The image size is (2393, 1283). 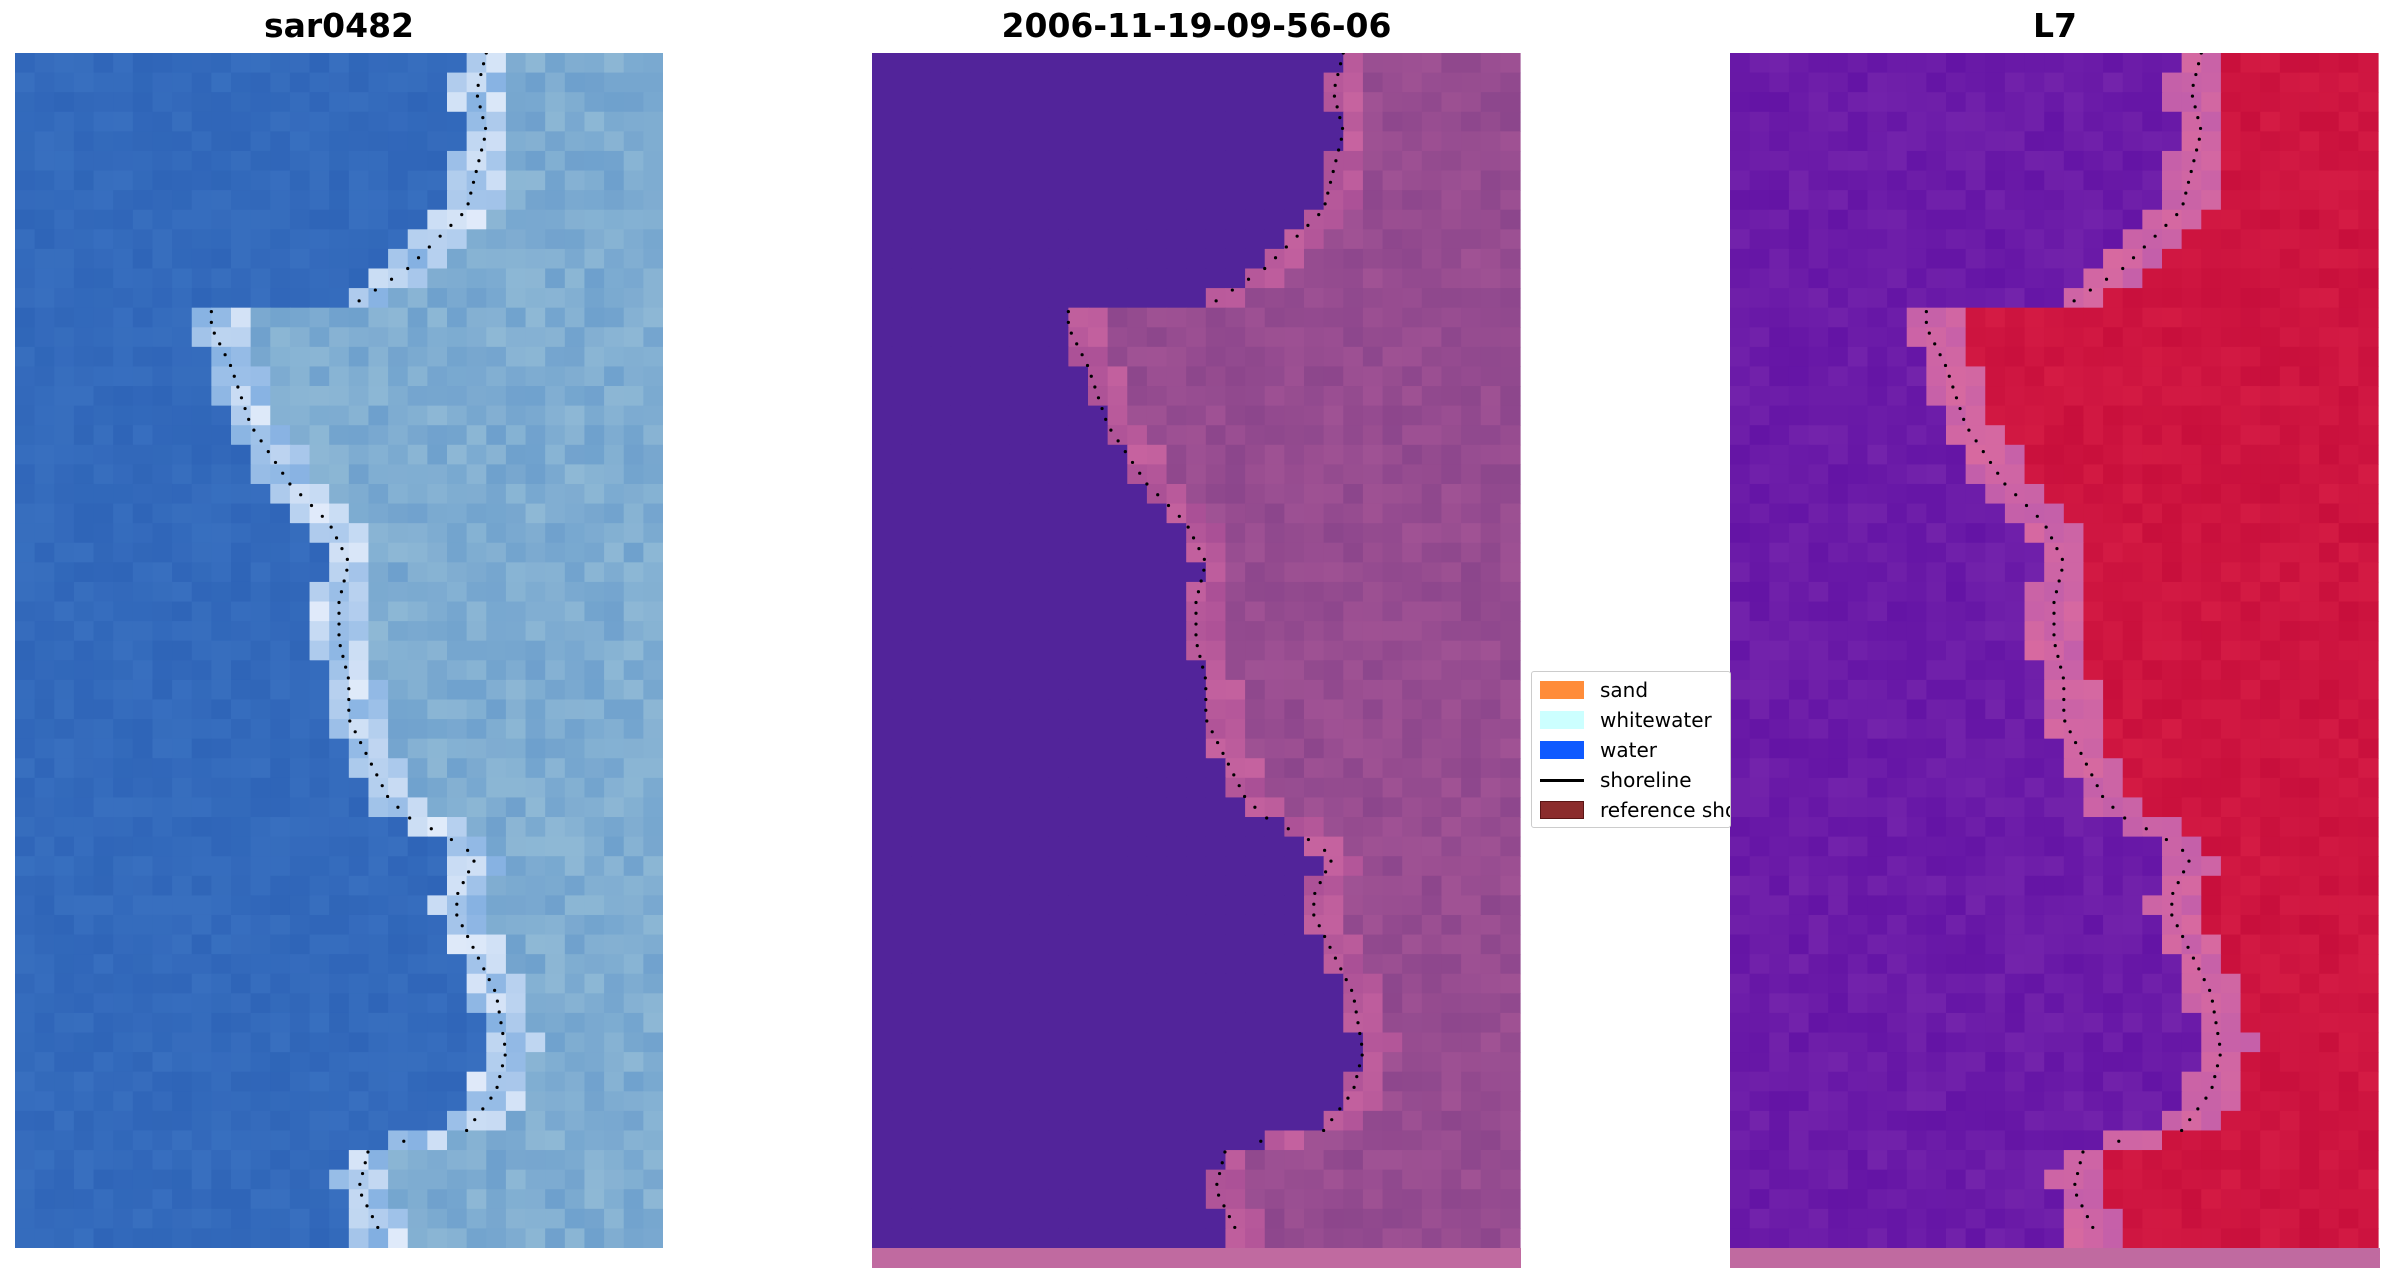 I want to click on legend-swatch-water, so click(x=1562, y=750).